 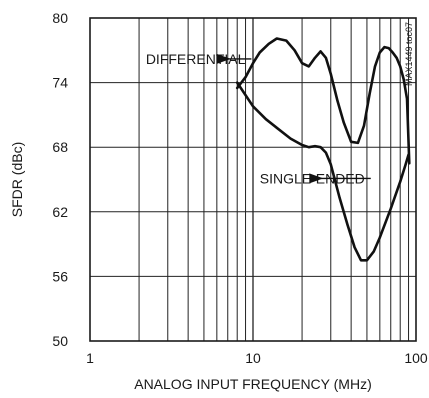 I want to click on y-tick-label: 62, so click(x=60, y=212).